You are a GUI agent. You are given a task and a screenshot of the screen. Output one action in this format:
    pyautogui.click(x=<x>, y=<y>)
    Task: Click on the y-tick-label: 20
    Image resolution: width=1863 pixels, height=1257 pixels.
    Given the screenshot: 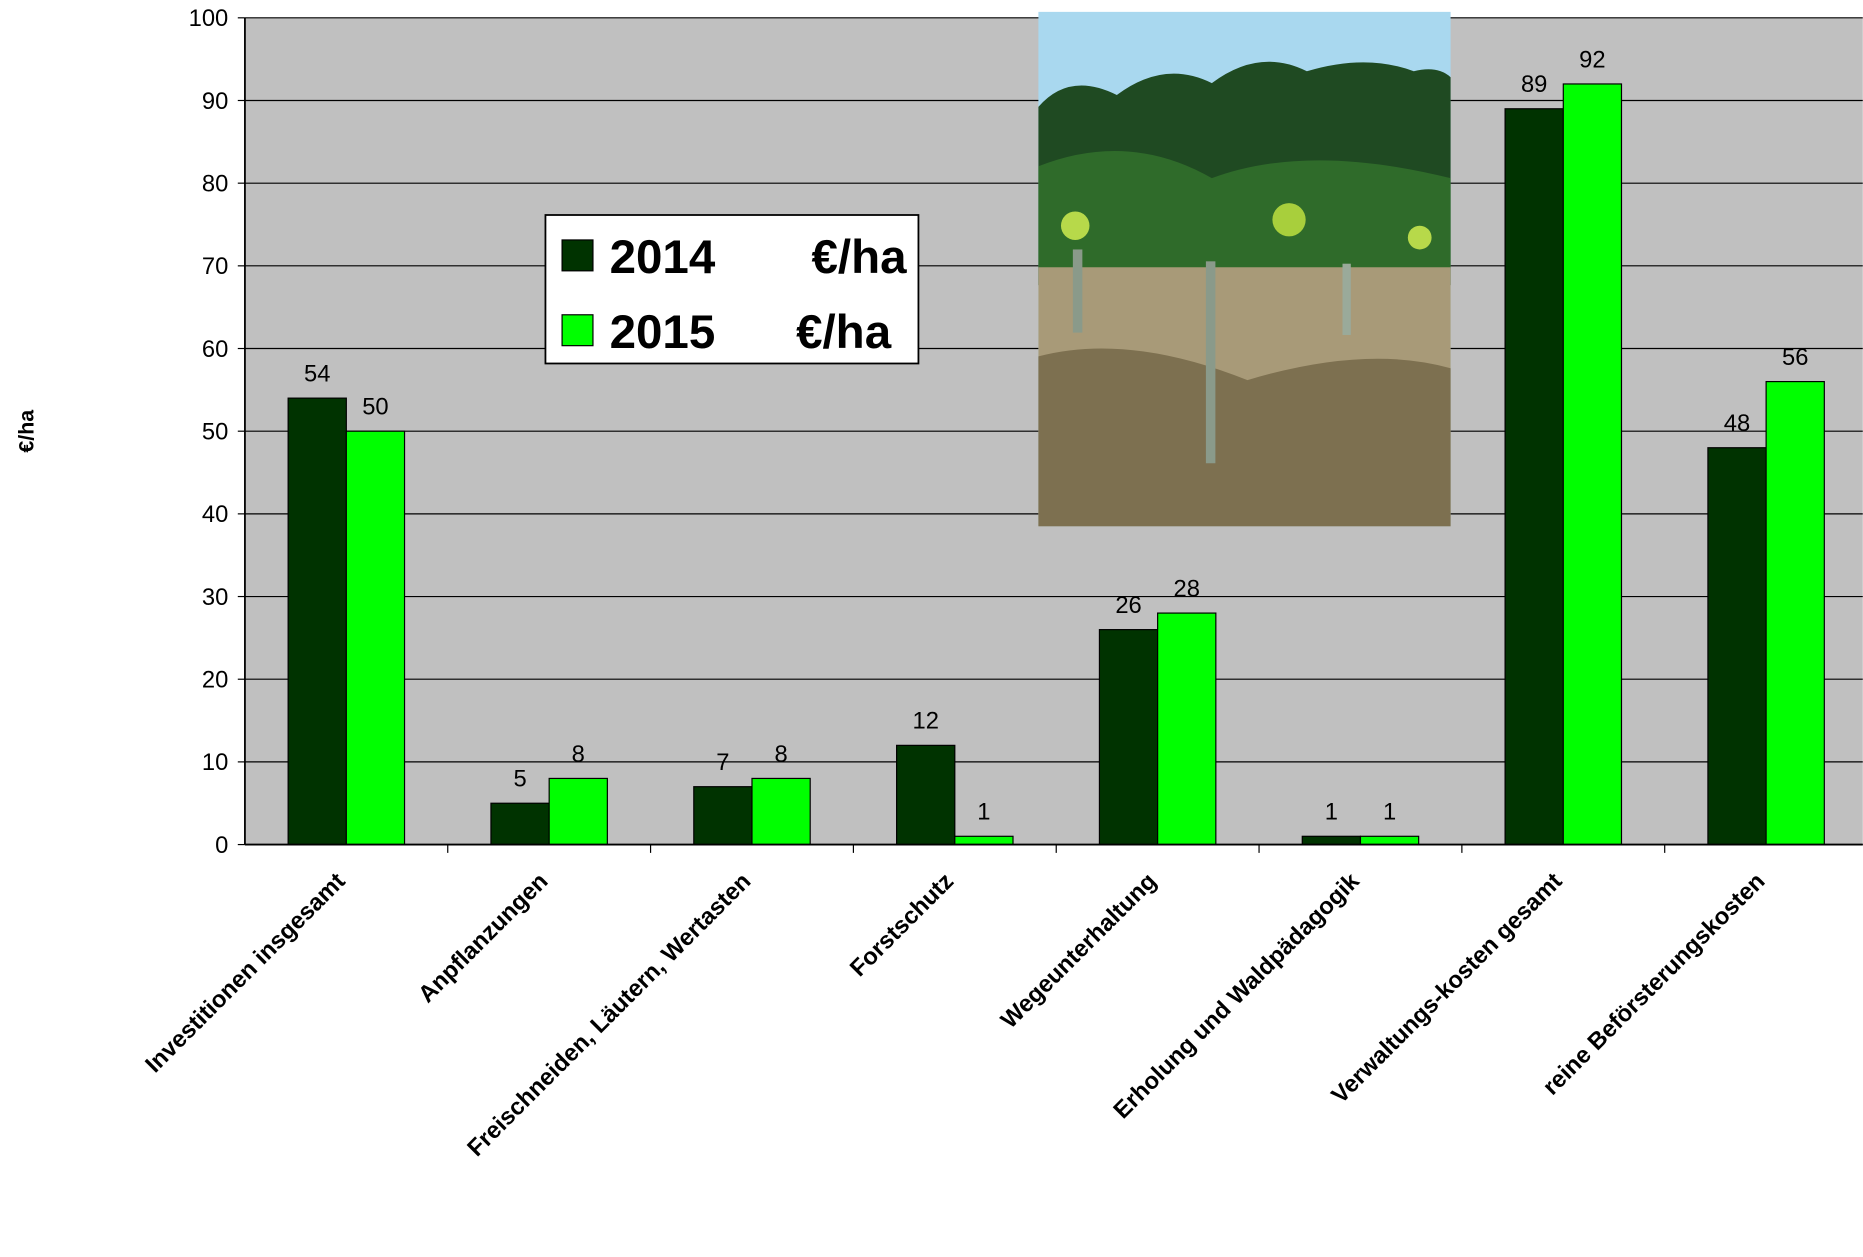 What is the action you would take?
    pyautogui.click(x=215, y=680)
    